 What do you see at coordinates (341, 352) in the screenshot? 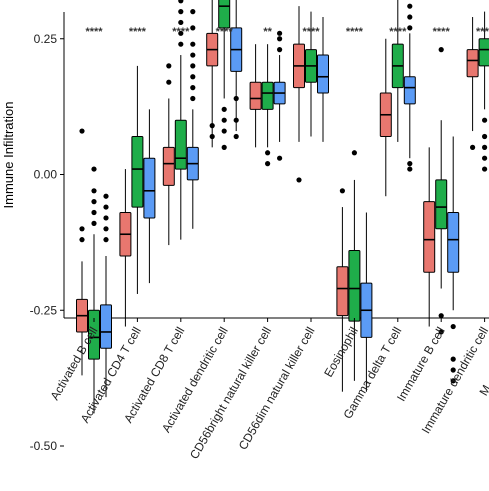
I see `x-tick-label: Eosinophil` at bounding box center [341, 352].